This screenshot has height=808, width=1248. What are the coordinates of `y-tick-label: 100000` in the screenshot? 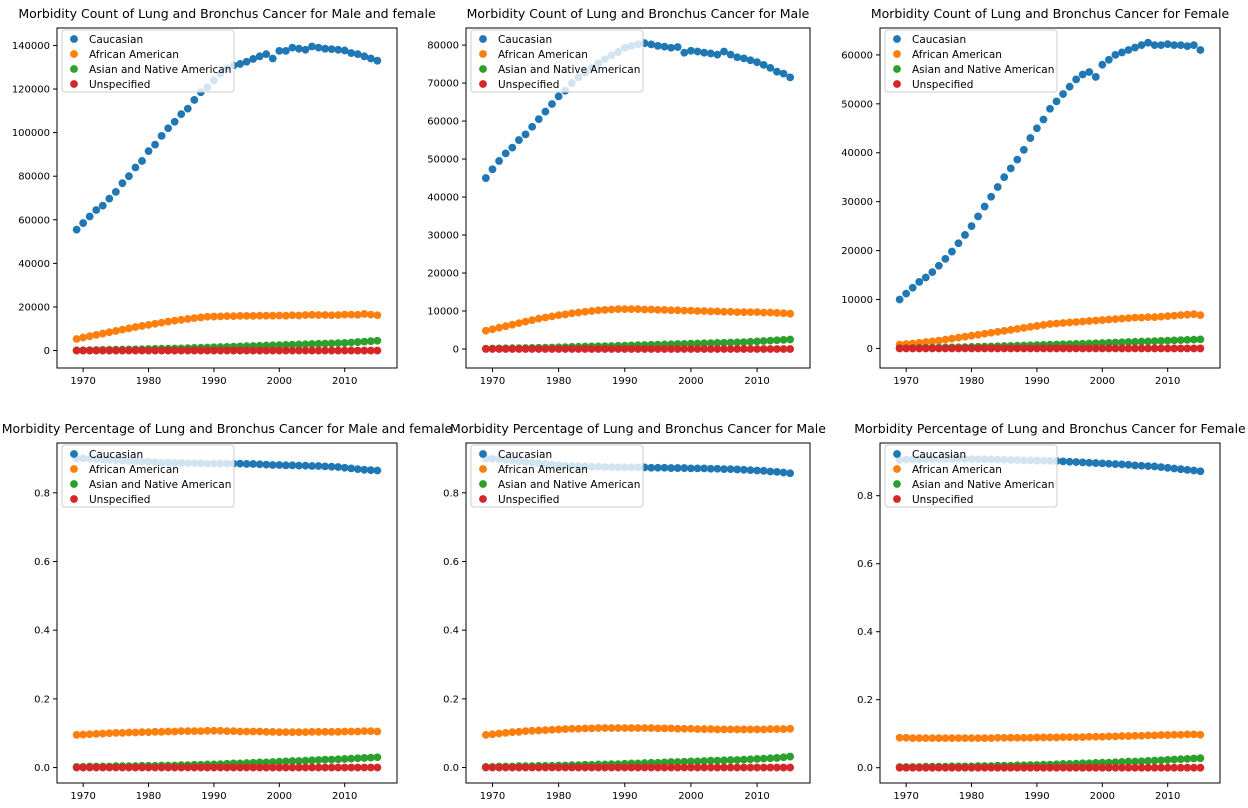 It's located at (31, 133).